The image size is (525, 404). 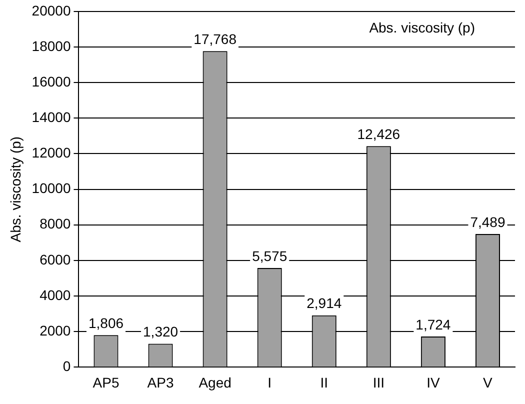 I want to click on data-label: 1,806, so click(x=106, y=322).